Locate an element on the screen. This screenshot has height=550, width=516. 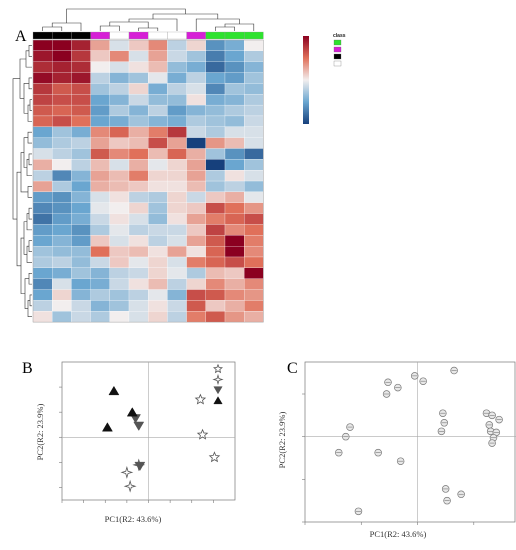
pca-scores-axes is located at coordinates (147, 432).